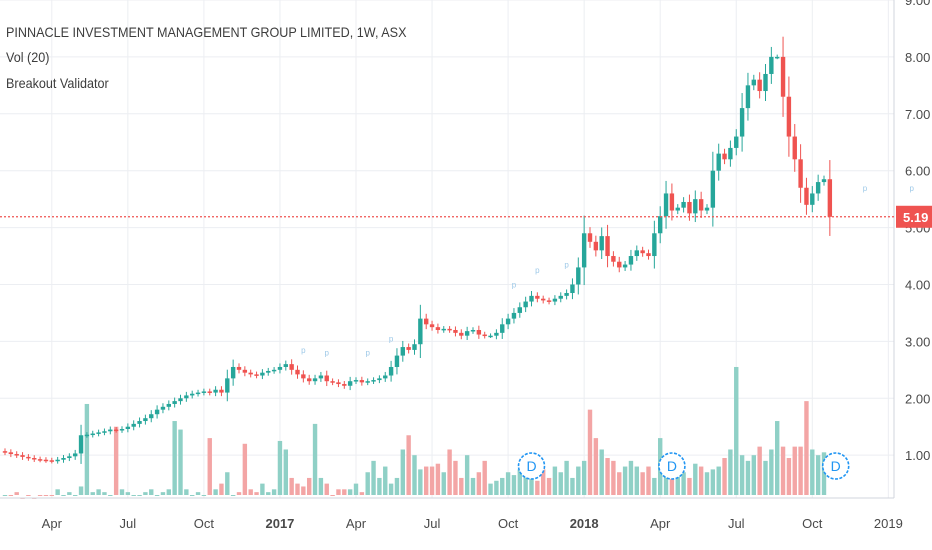  I want to click on time-axis: Apr Jul Oct 2017 Apr Jul Oct 2018 Apr Jul Oct 2019, so click(472, 523).